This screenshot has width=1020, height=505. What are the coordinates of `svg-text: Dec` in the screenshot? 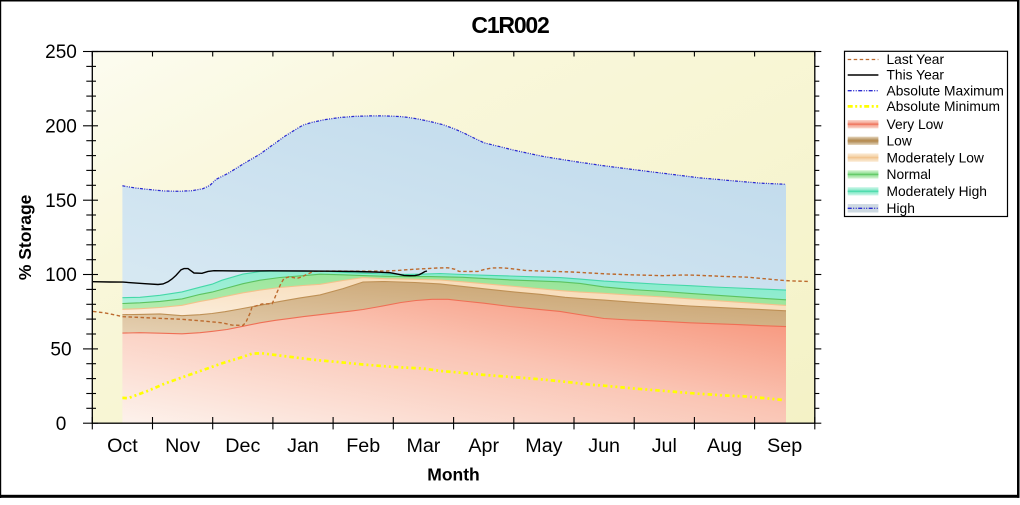 It's located at (242, 446).